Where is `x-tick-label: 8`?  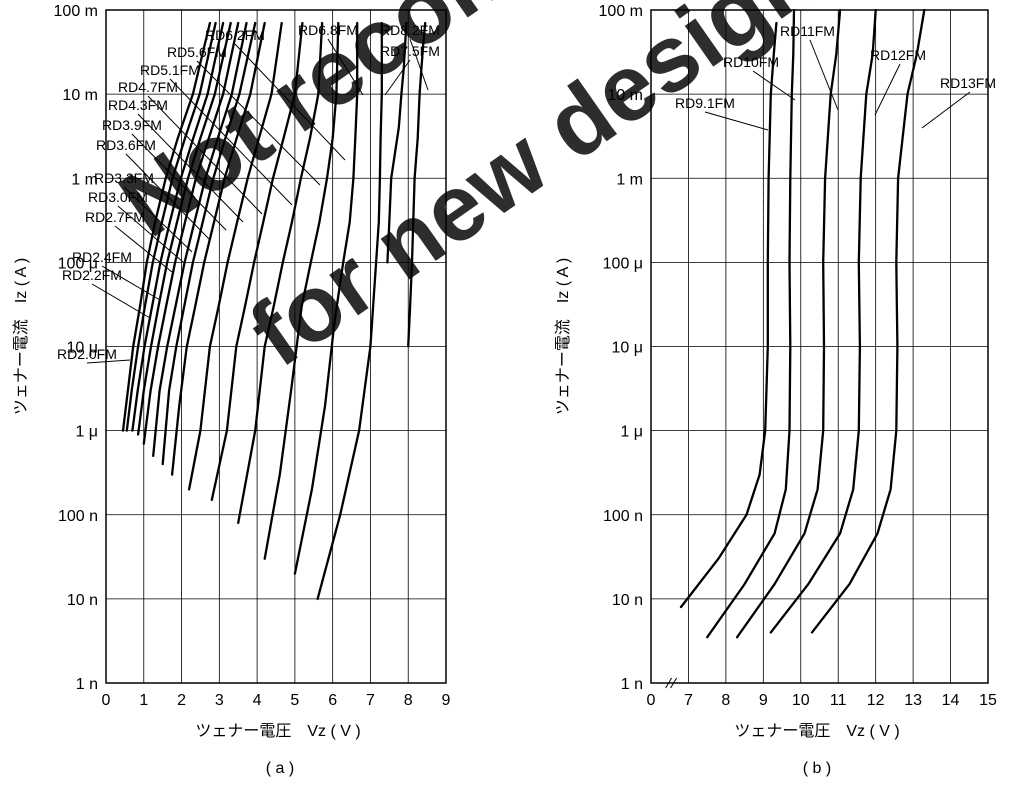
x-tick-label: 8 is located at coordinates (725, 700).